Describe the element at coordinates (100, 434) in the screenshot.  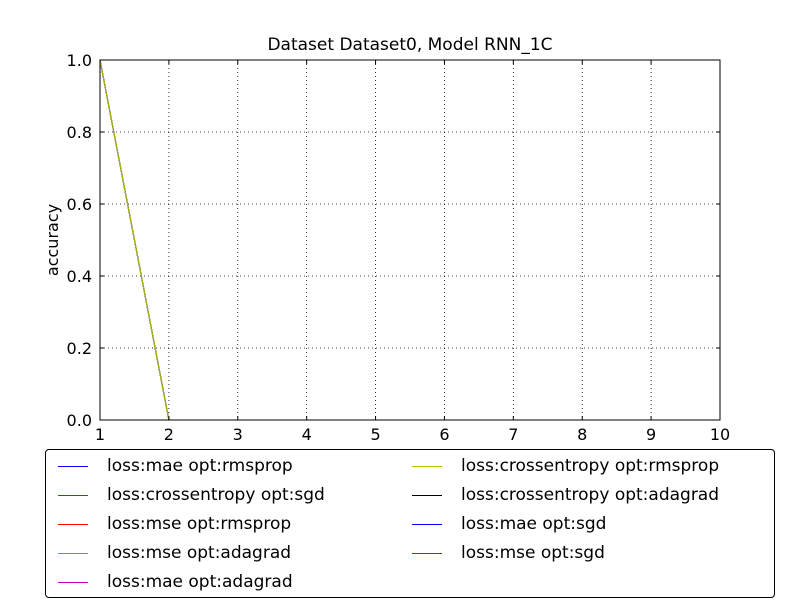
I see `x-tick-label: 1` at that location.